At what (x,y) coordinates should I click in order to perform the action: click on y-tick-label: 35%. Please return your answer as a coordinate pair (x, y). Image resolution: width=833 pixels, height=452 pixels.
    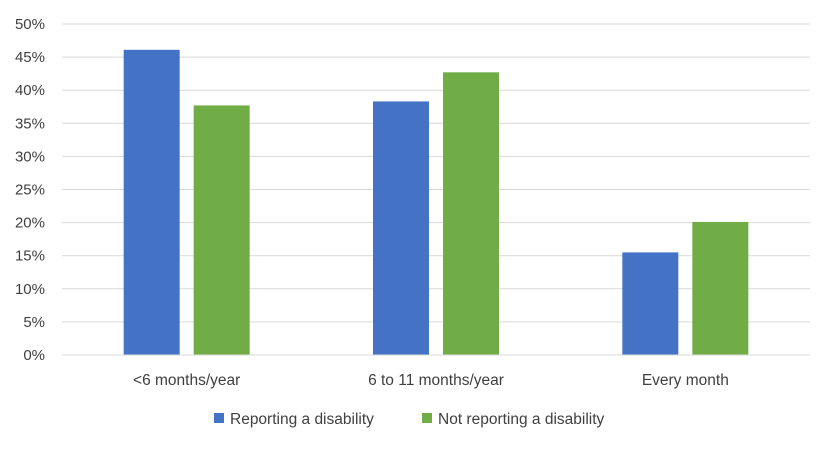
    Looking at the image, I should click on (30, 123).